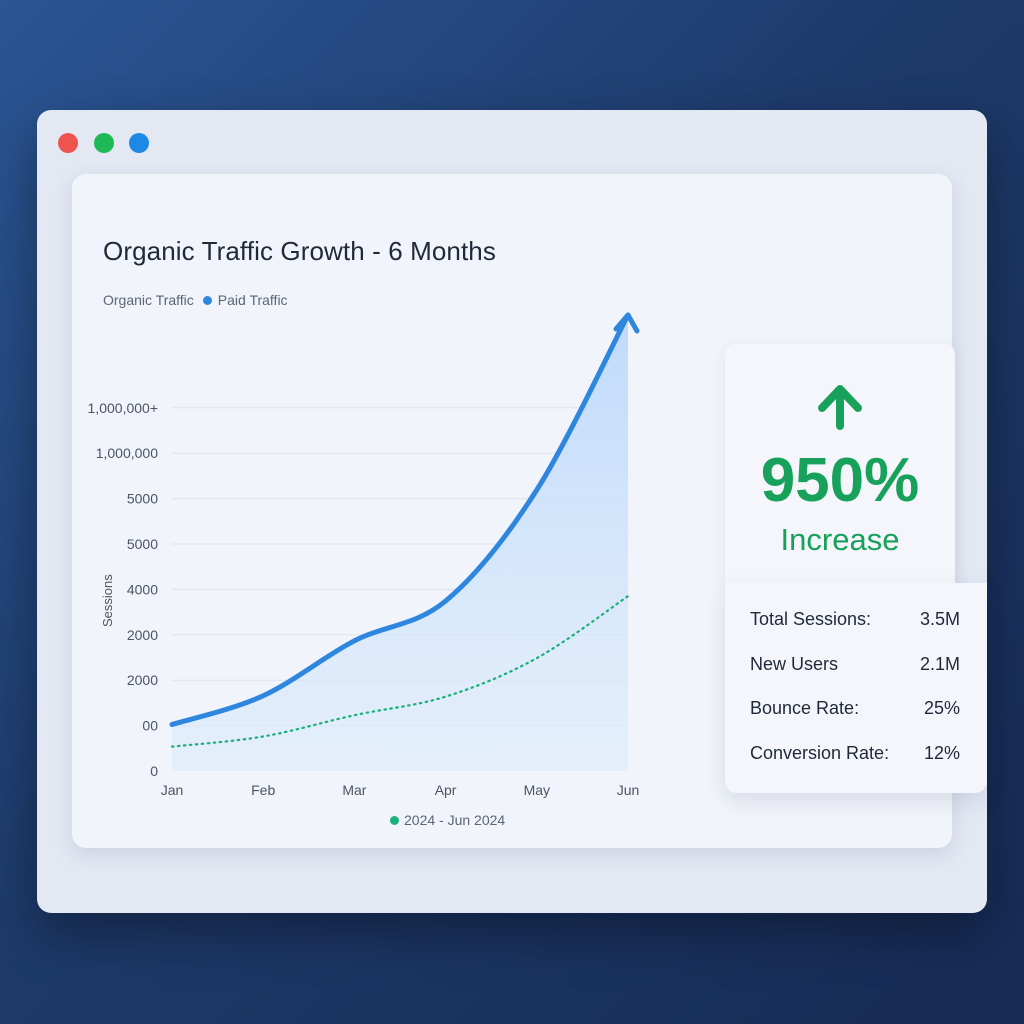 This screenshot has height=1024, width=1024. I want to click on kpi-value: 950%, so click(840, 480).